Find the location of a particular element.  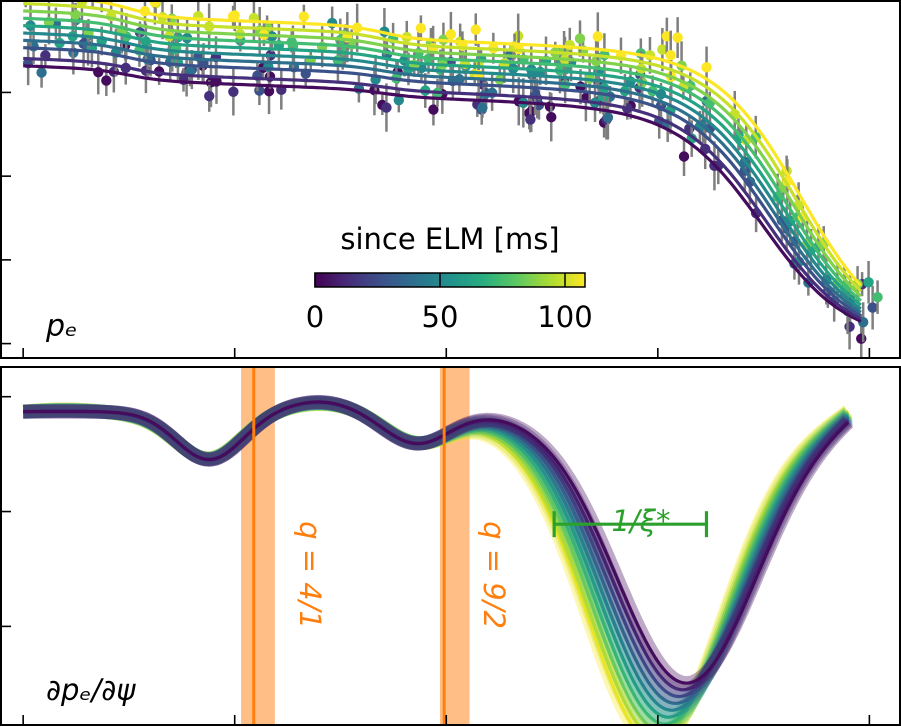

colorbar-gradient is located at coordinates (450, 280).